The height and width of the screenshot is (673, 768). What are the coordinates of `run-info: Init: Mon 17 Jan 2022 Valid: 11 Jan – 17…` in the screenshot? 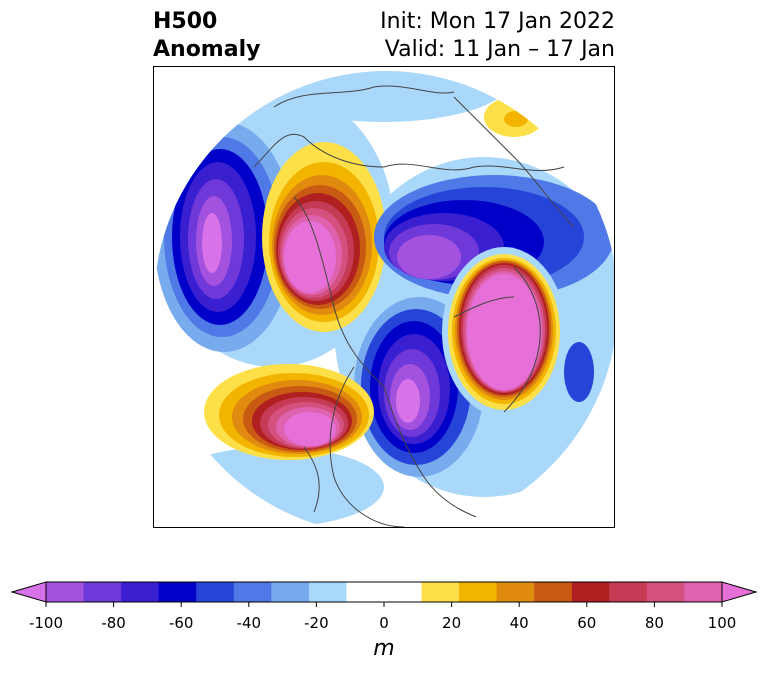 It's located at (497, 36).